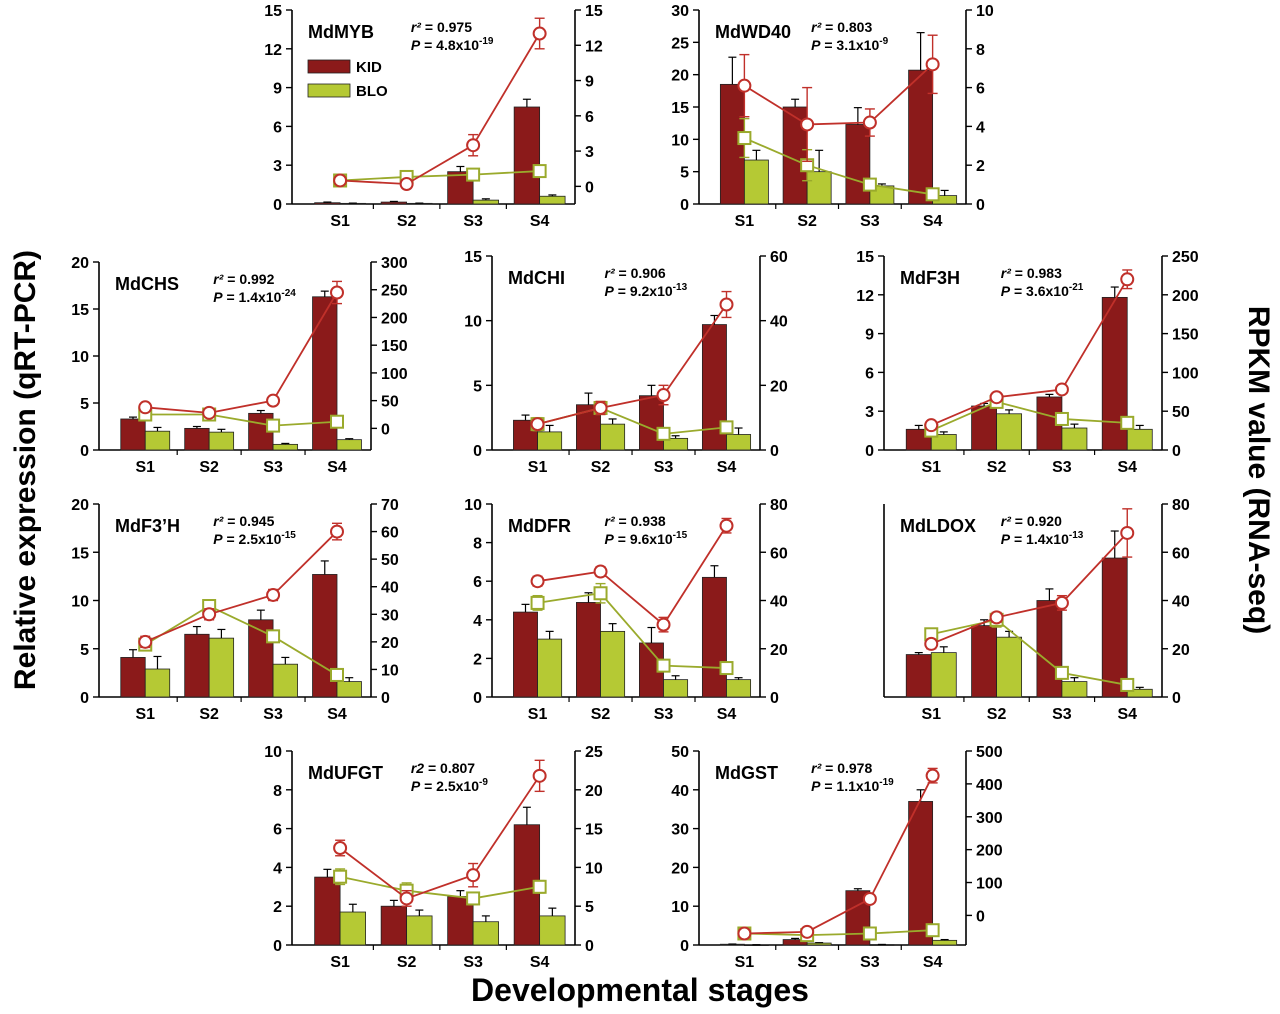 The height and width of the screenshot is (1014, 1280). Describe the element at coordinates (646, 290) in the screenshot. I see `stat-p: P = 9.2x10-13` at that location.